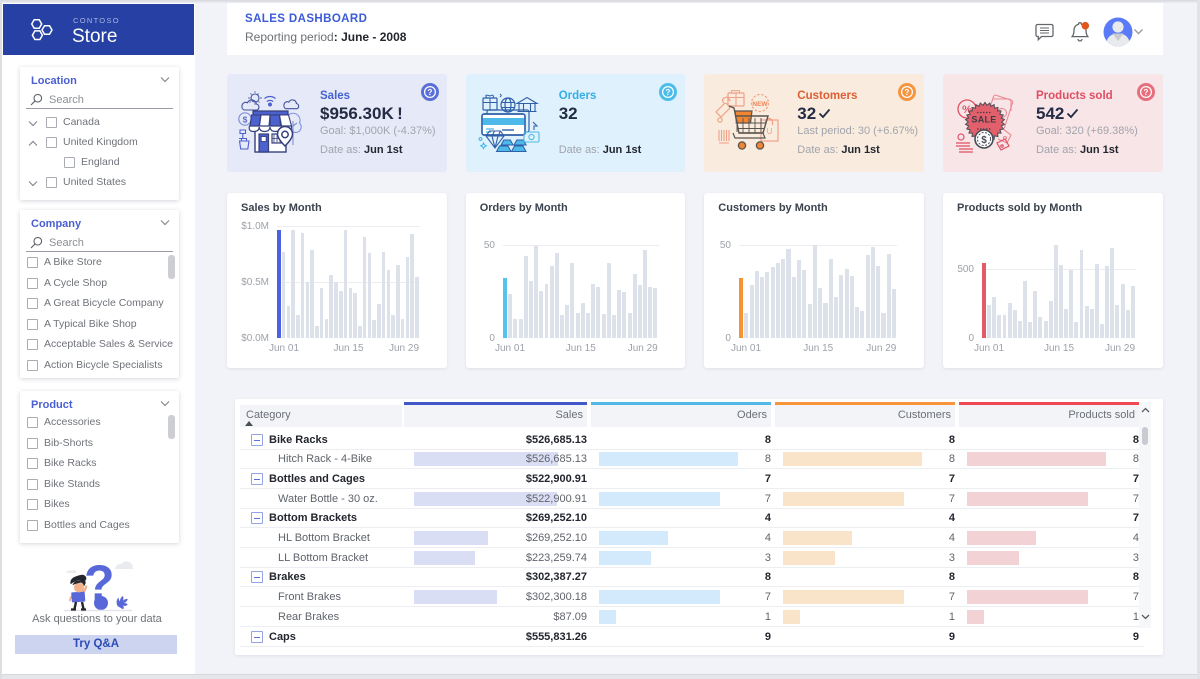 Image resolution: width=1200 pixels, height=679 pixels. I want to click on svg-text: NEW, so click(761, 104).